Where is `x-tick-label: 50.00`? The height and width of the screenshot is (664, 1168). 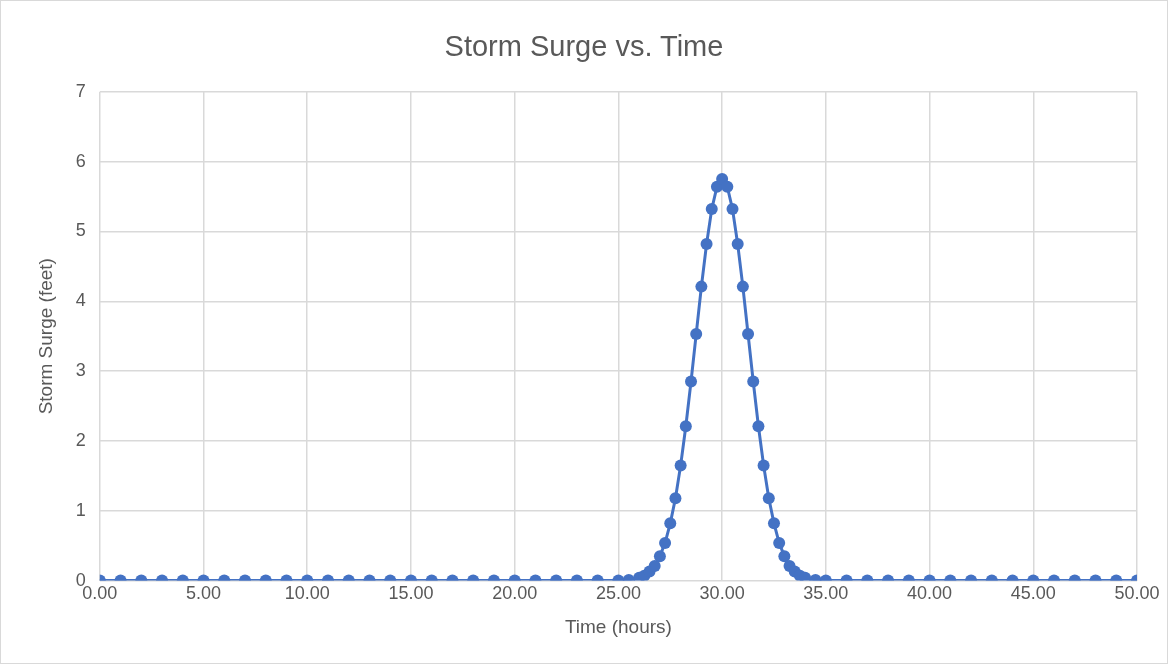
x-tick-label: 50.00 is located at coordinates (1137, 593).